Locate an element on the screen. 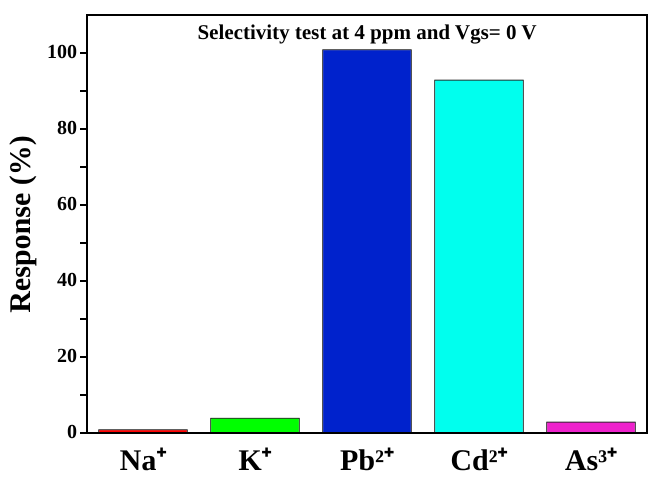 Image resolution: width=657 pixels, height=483 pixels. y-tick-label: 80 is located at coordinates (67, 128).